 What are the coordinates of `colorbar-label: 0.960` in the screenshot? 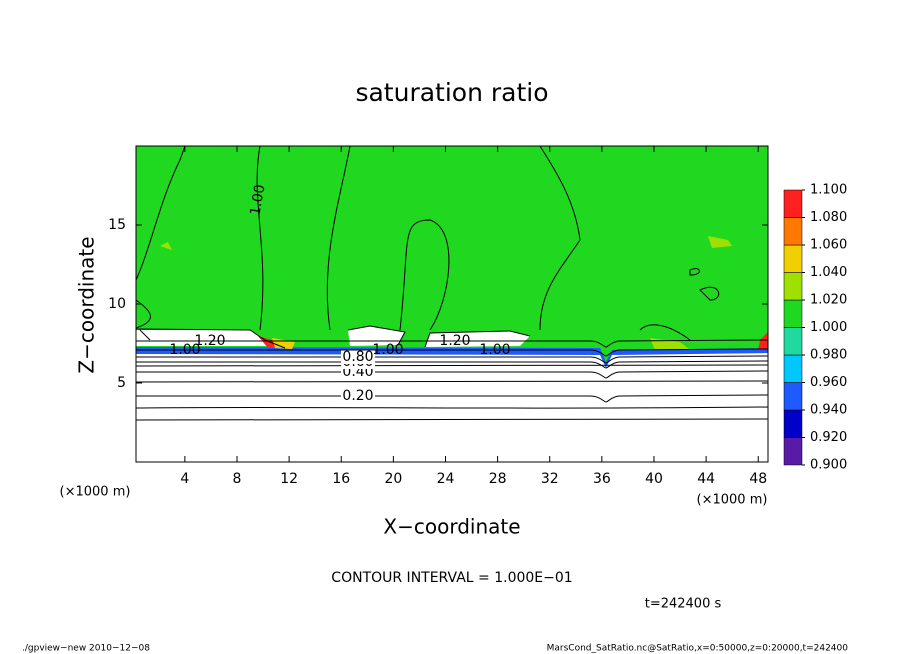 It's located at (828, 382).